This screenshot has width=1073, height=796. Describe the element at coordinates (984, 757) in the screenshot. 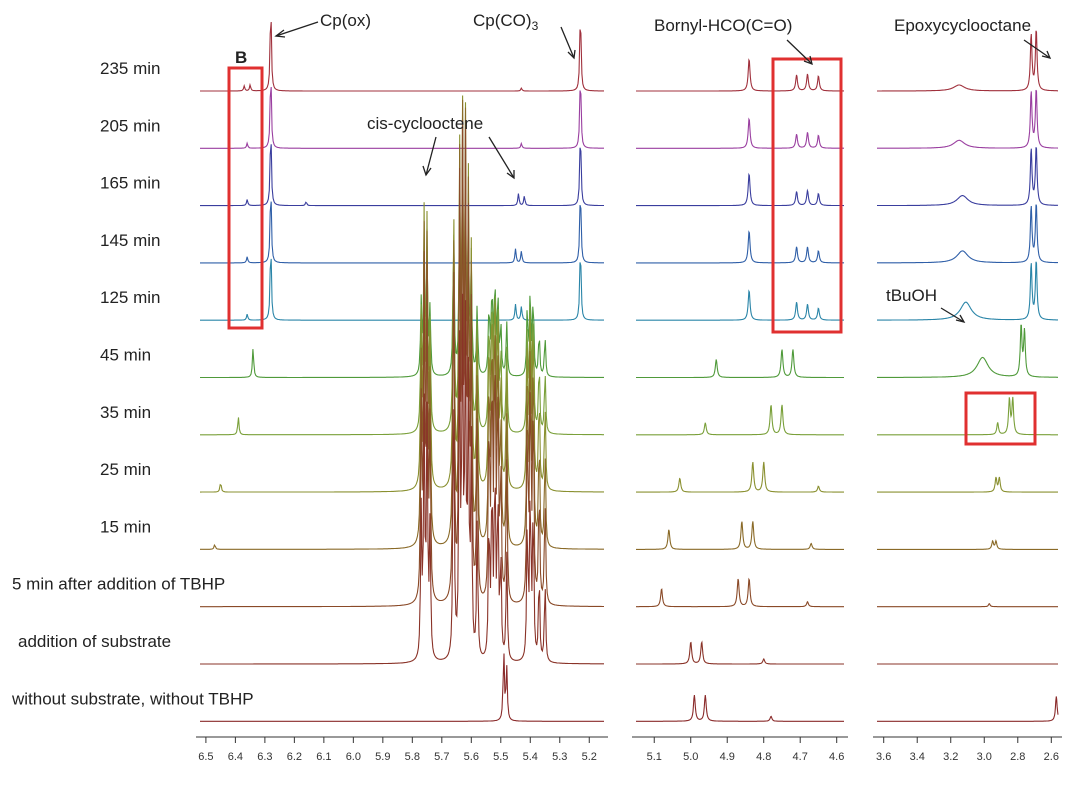

I see `tick-label-right-3: 3.0` at that location.